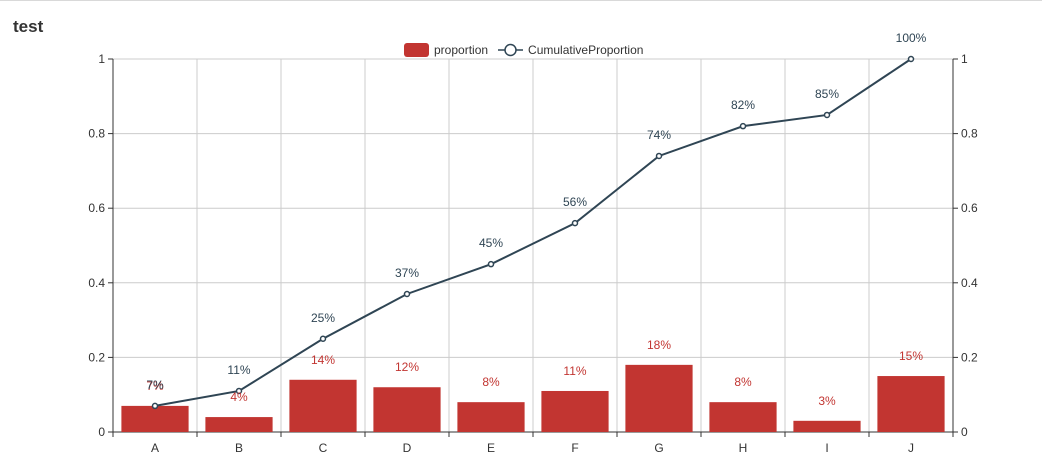  I want to click on y-tick-label-right-0: 0, so click(964, 432).